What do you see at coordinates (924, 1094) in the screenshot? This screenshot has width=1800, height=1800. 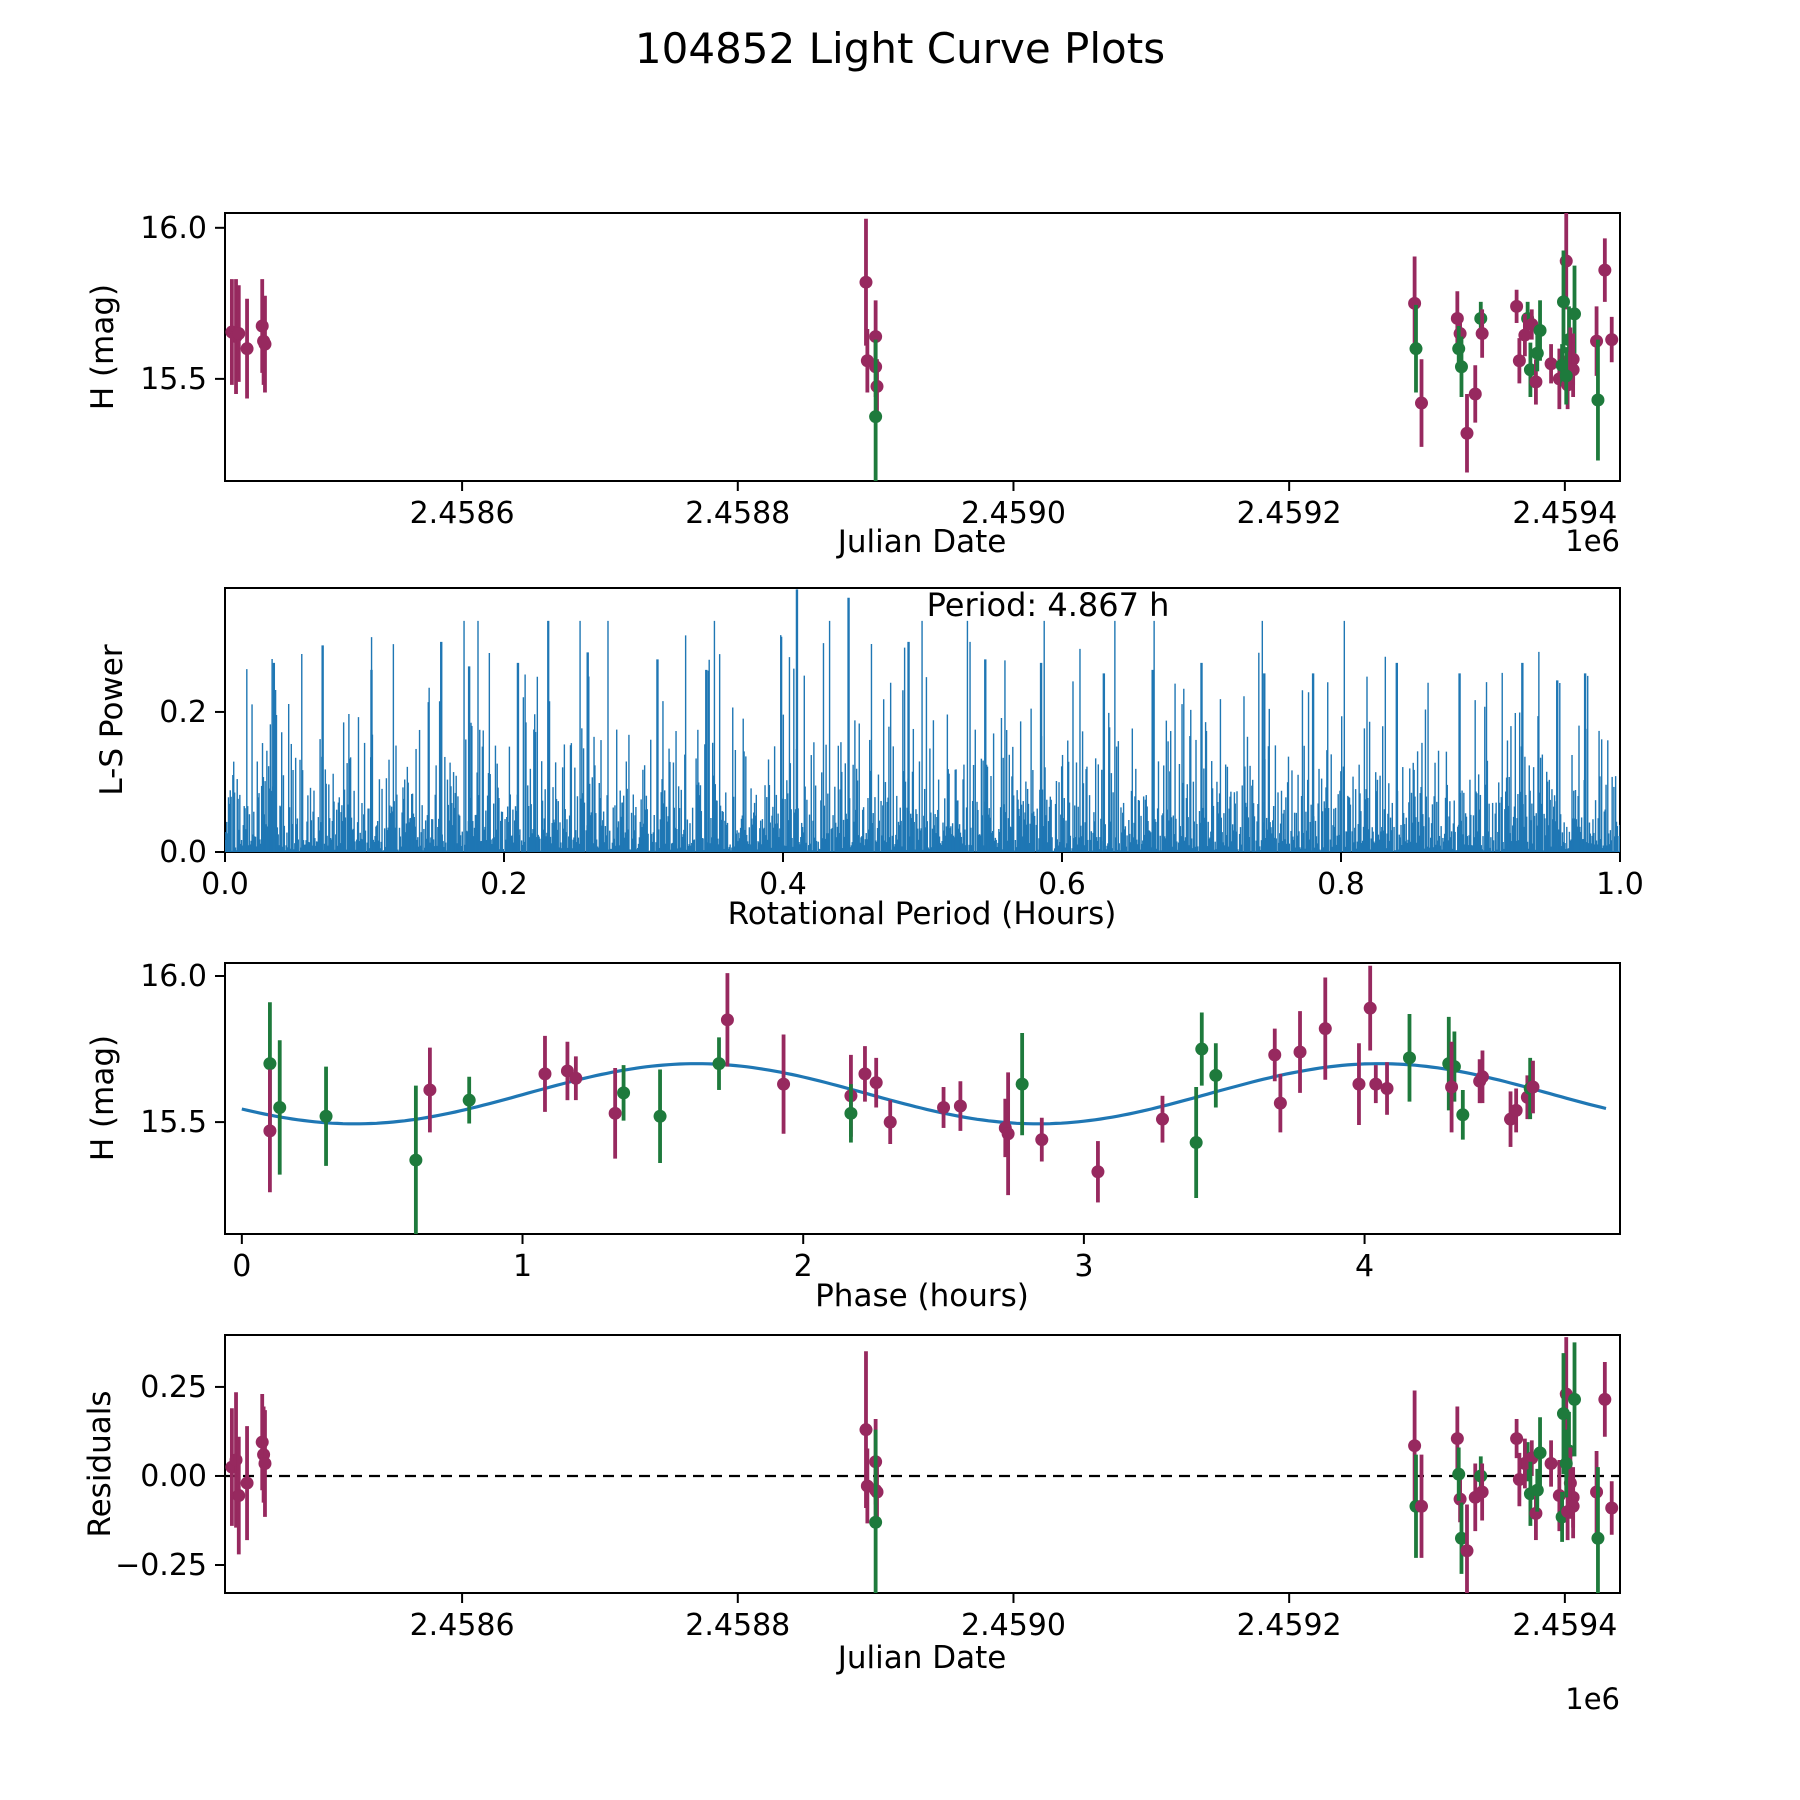 I see `fit-curve` at bounding box center [924, 1094].